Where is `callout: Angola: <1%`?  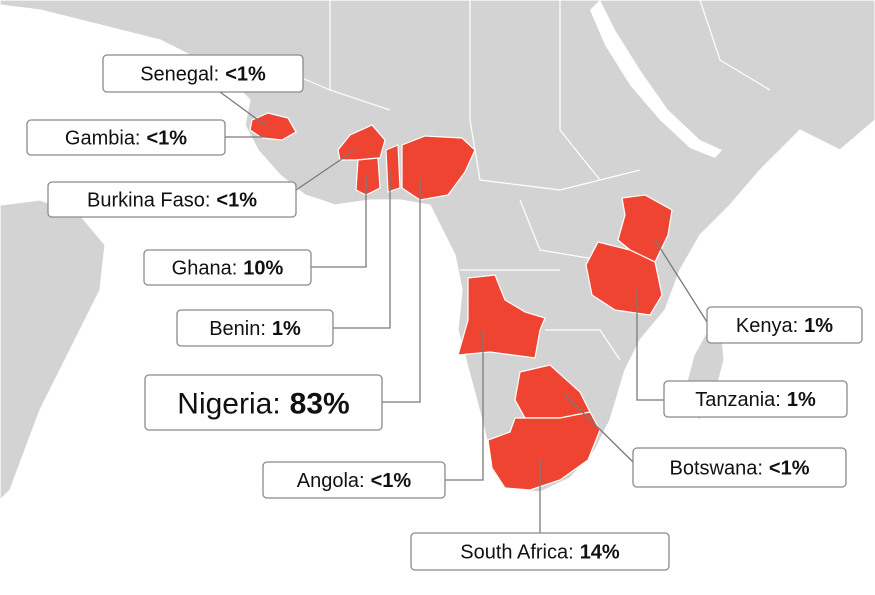
callout: Angola: <1% is located at coordinates (373, 414).